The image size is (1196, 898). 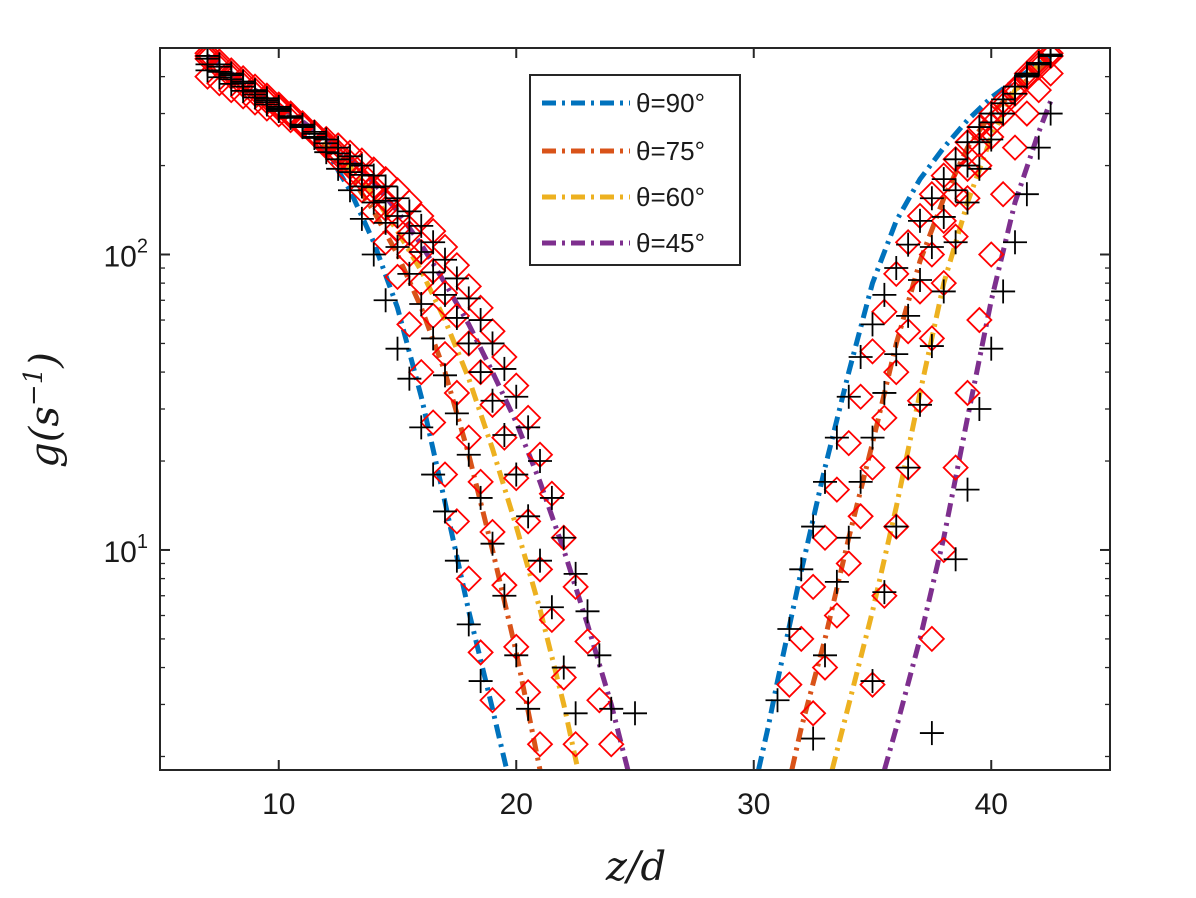 I want to click on legend-box, so click(x=635, y=170).